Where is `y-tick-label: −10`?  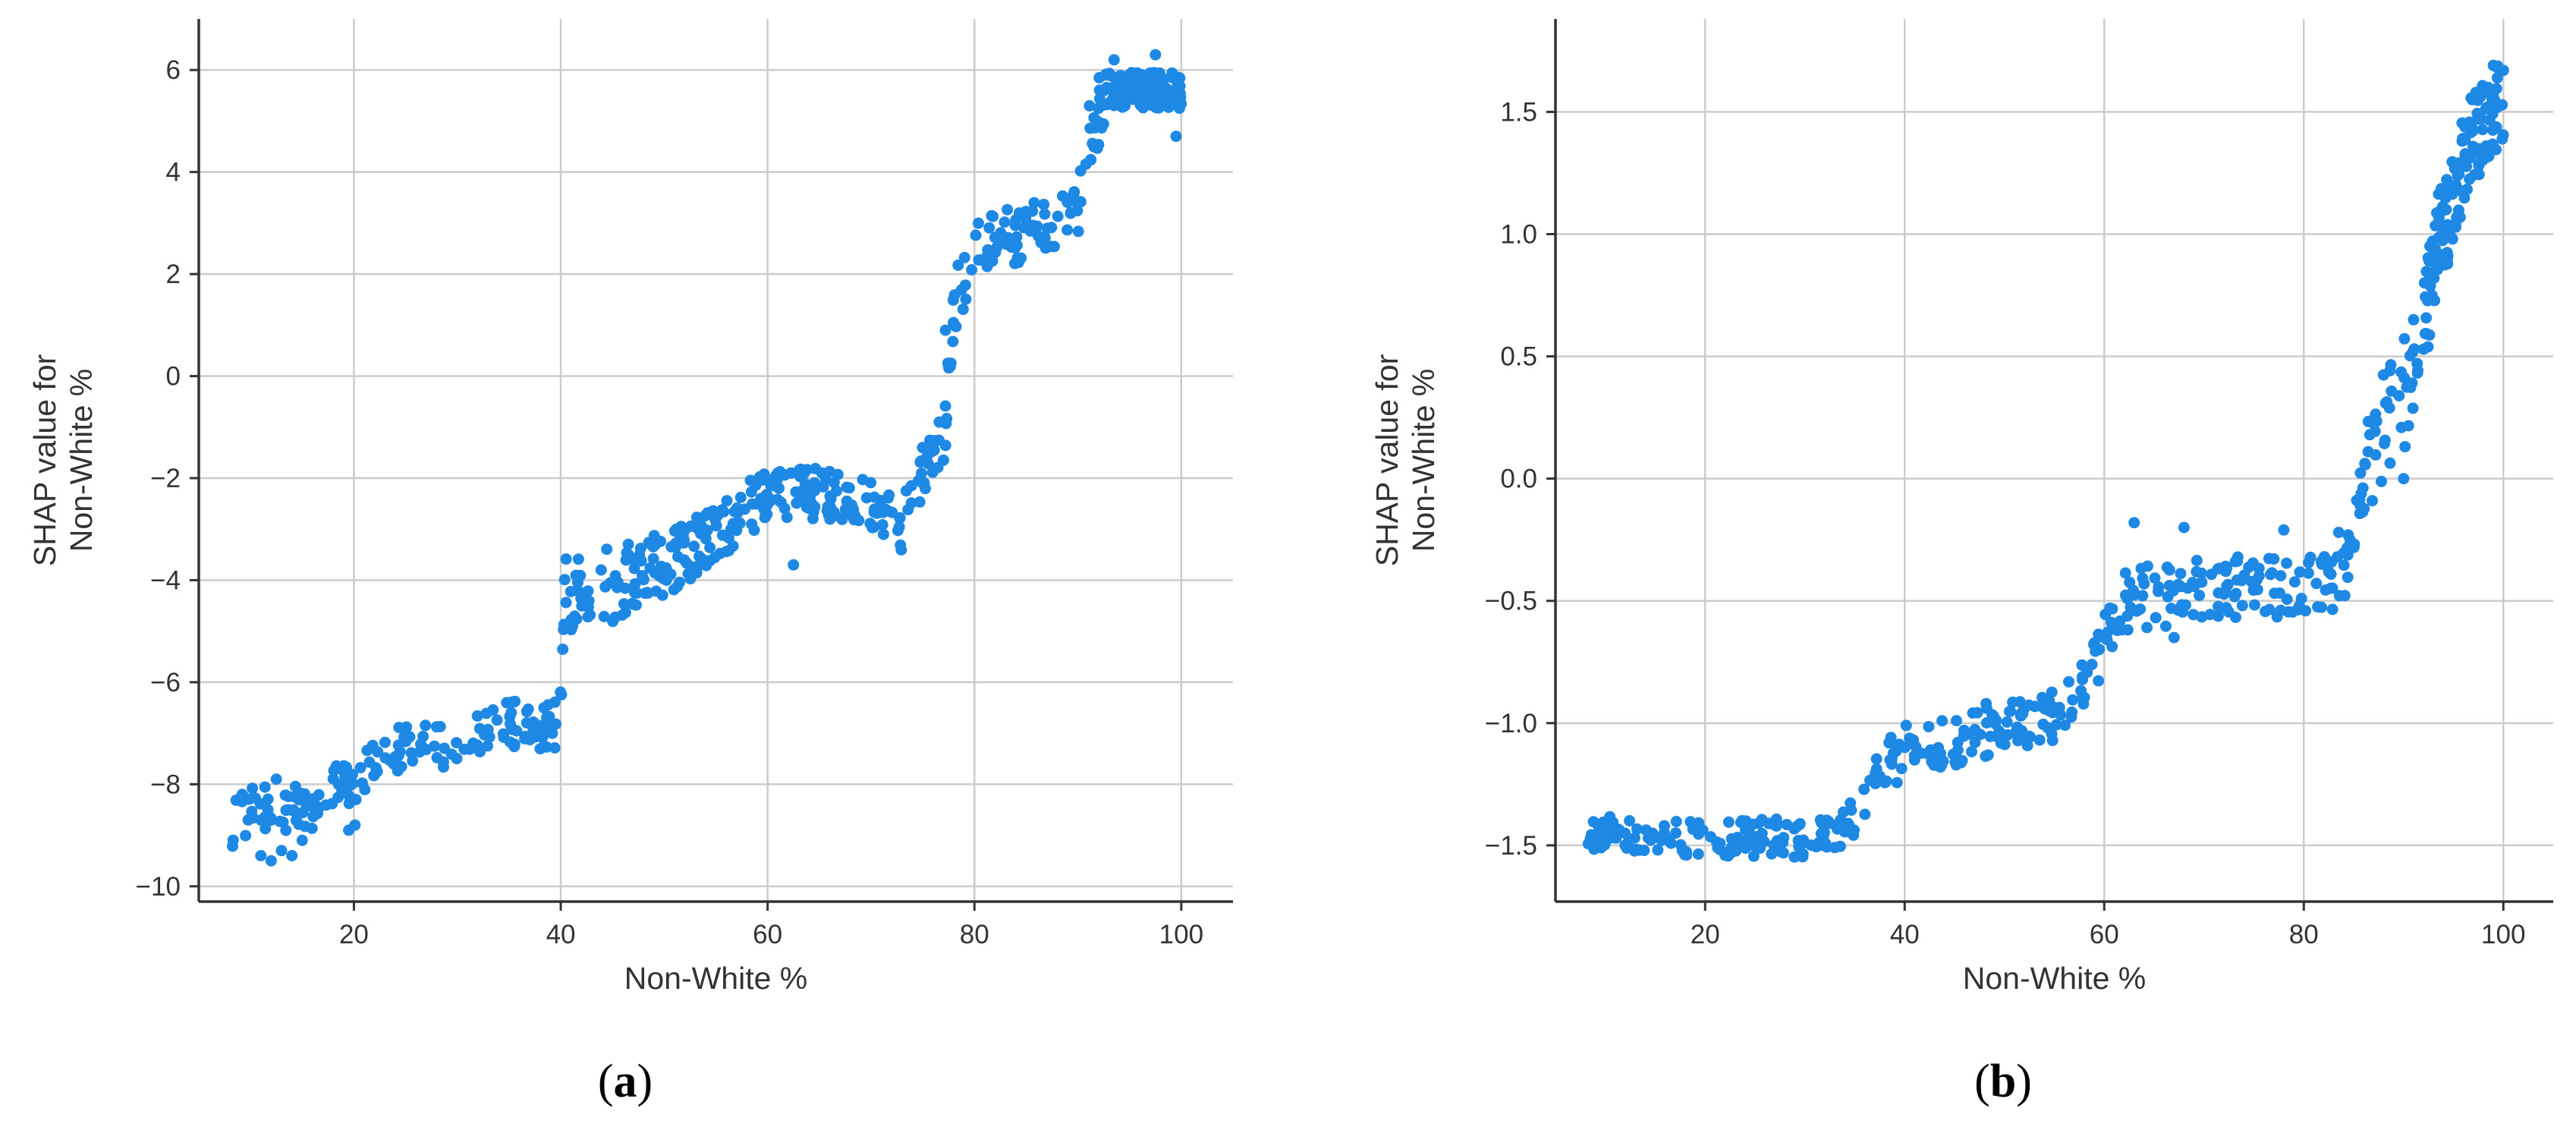 y-tick-label: −10 is located at coordinates (158, 887).